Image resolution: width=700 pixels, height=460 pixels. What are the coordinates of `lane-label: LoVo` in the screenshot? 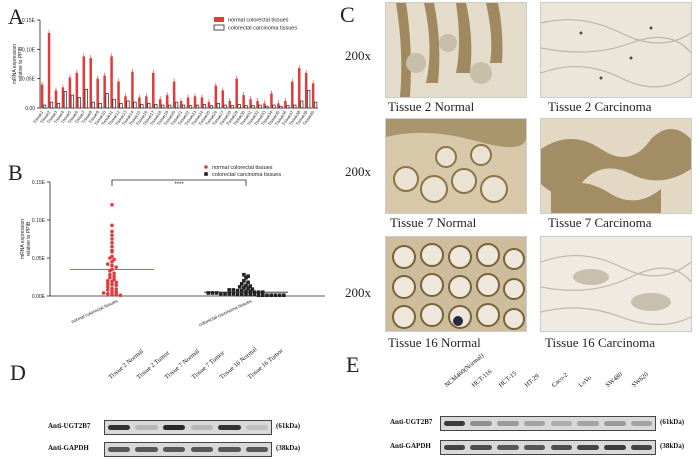 It's located at (585, 381).